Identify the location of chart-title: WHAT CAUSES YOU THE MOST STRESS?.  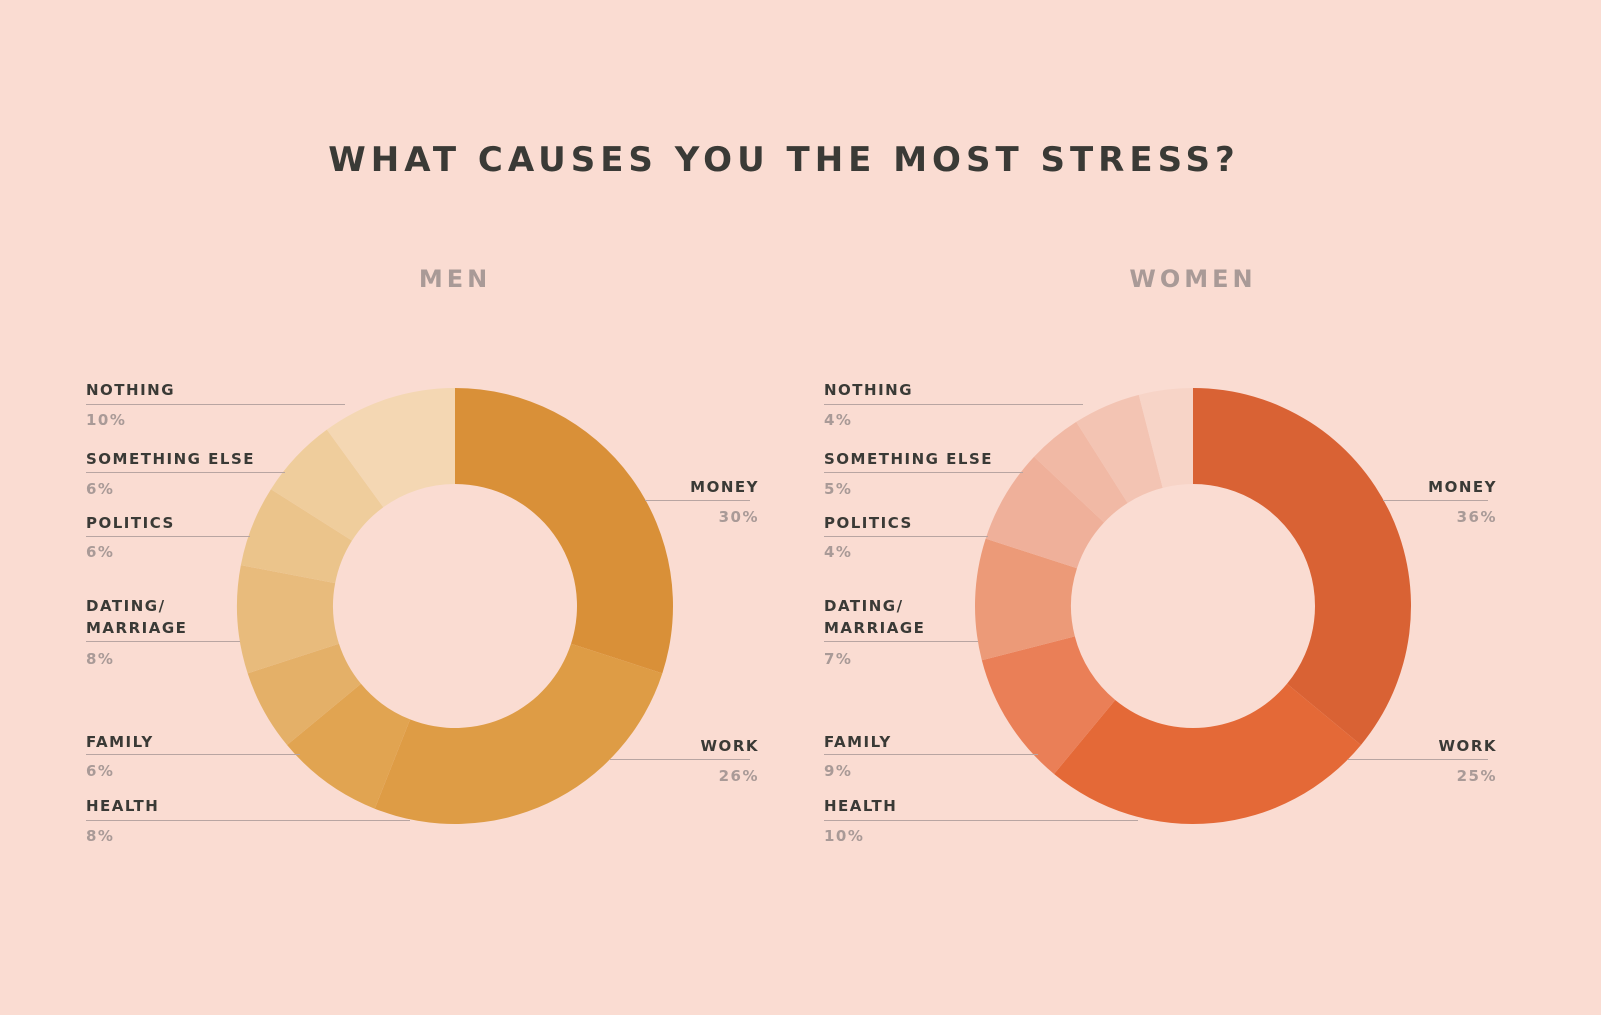
(784, 160).